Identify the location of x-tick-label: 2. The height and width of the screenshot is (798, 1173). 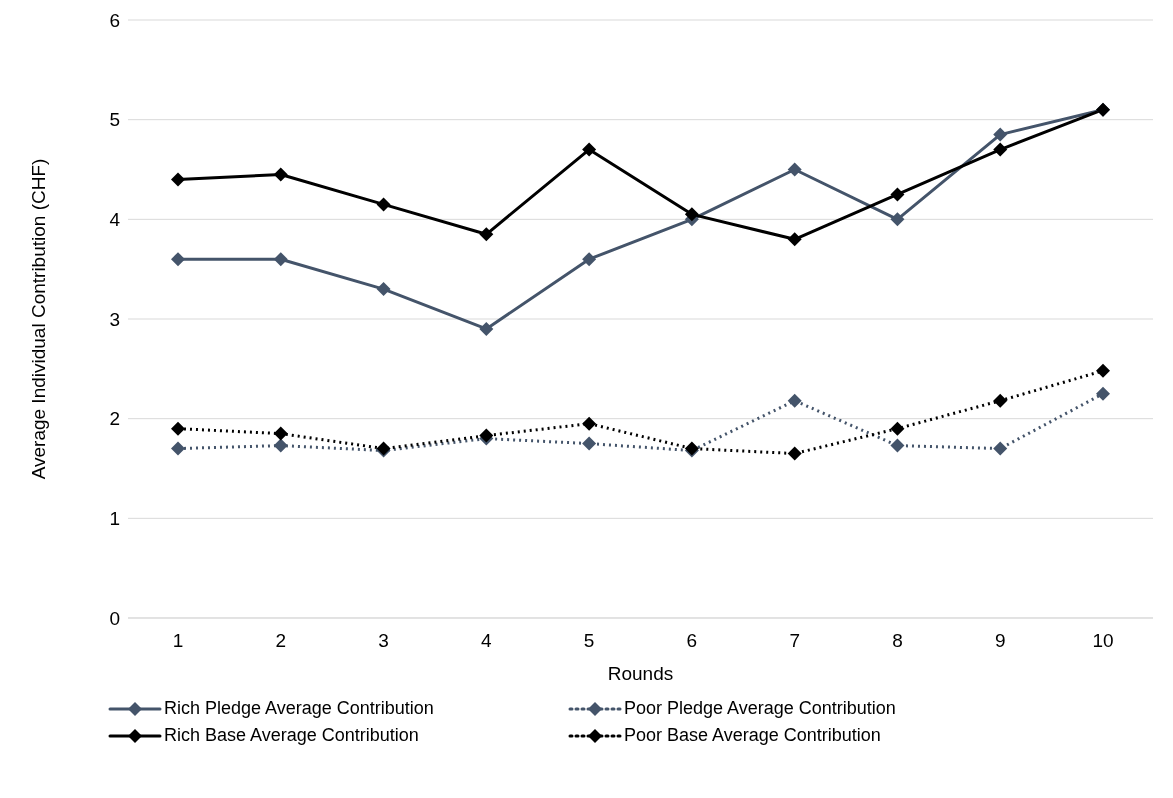
(281, 641).